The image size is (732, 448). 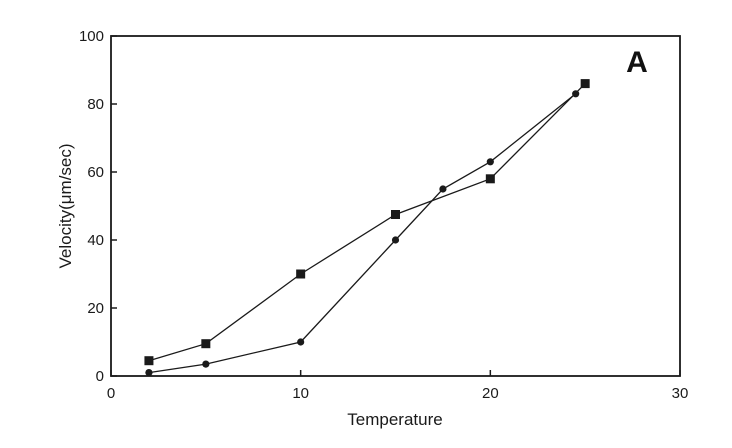 What do you see at coordinates (637, 62) in the screenshot?
I see `panel-label: A` at bounding box center [637, 62].